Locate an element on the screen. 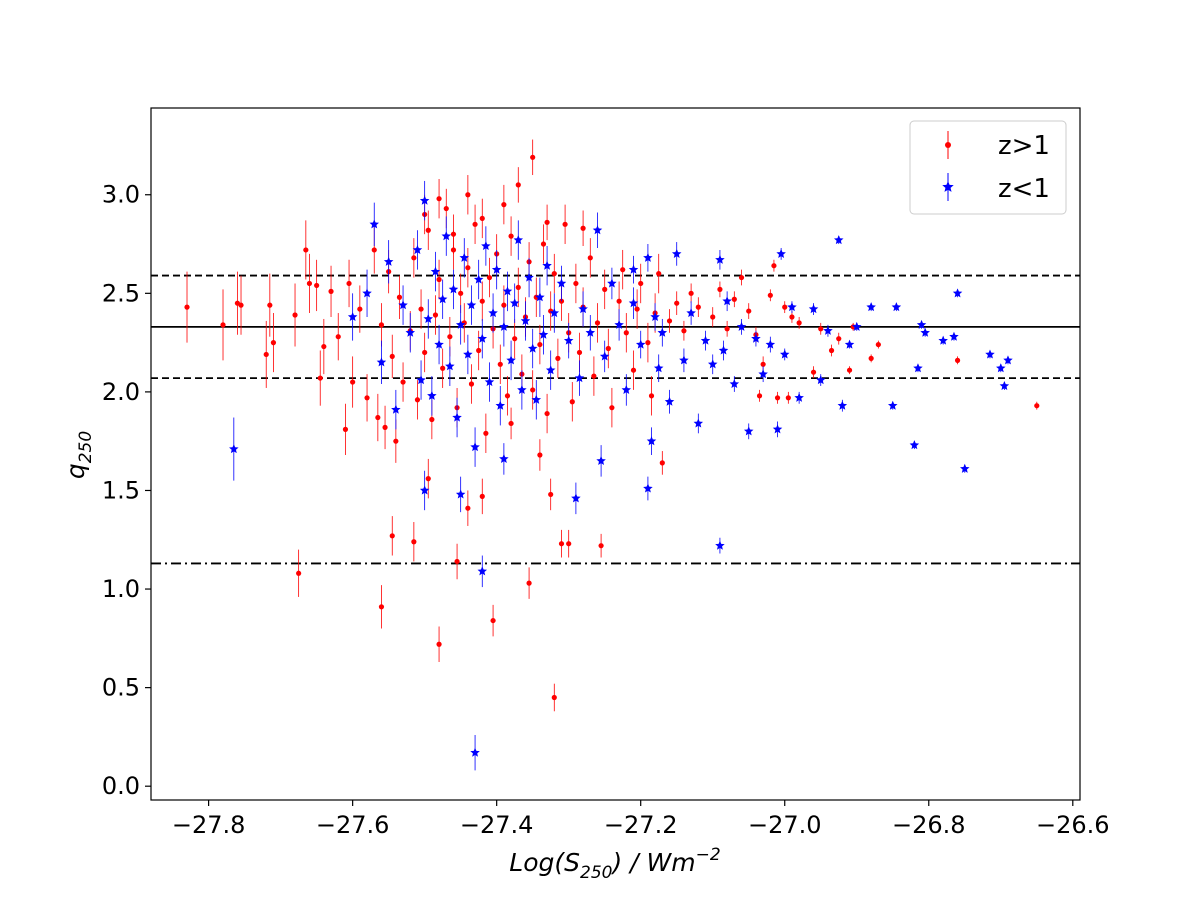  x-tick-label: −27.8 is located at coordinates (209, 825).